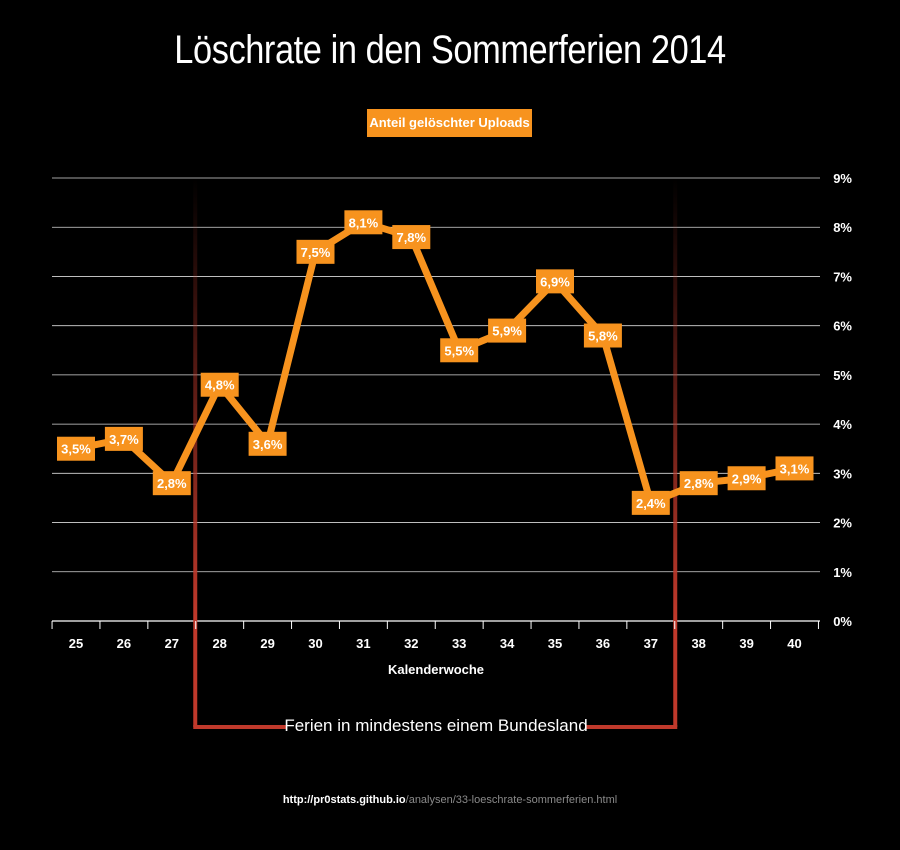  I want to click on data-label: 3,6%, so click(268, 444).